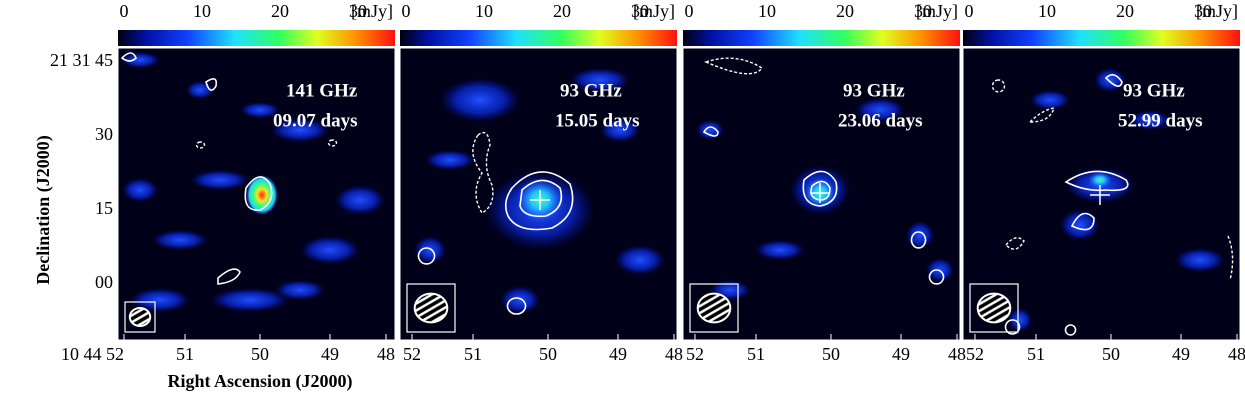 This screenshot has width=1245, height=405. Describe the element at coordinates (81, 60) in the screenshot. I see `y-tick-label: 21 31 45` at that location.